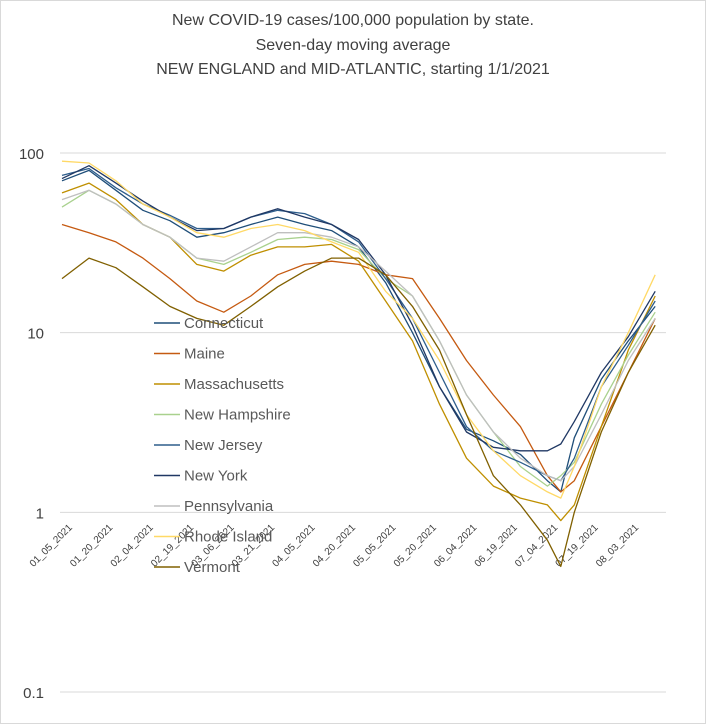 This screenshot has height=724, width=706. Describe the element at coordinates (229, 506) in the screenshot. I see `legend-label: Pennsylvania` at that location.